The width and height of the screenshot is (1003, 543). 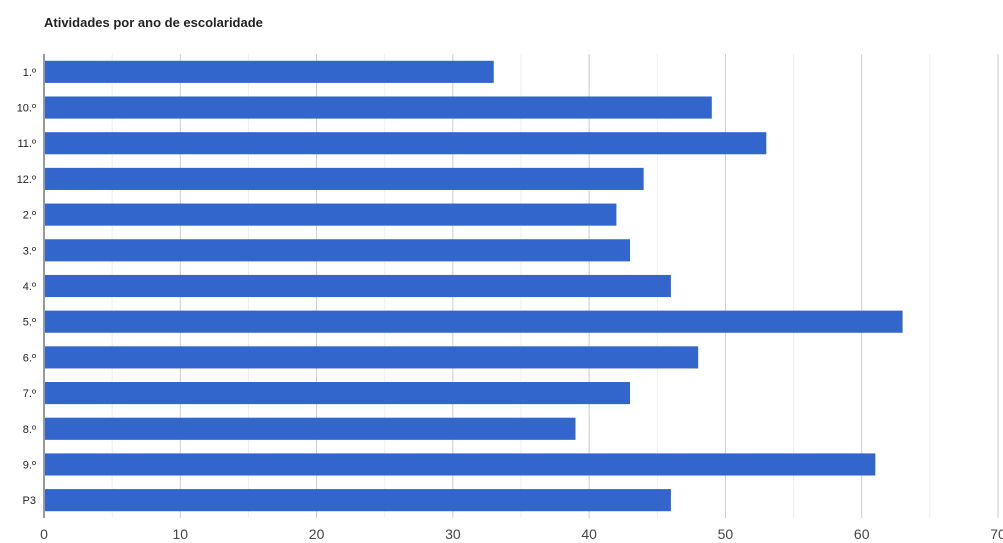 I want to click on value-tick-label: 30, so click(x=453, y=534).